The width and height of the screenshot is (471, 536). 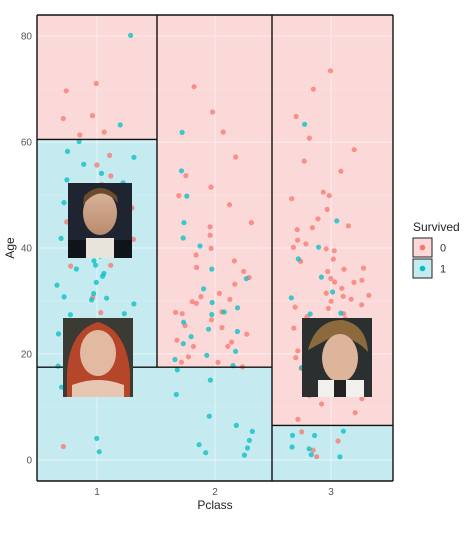 What do you see at coordinates (27, 354) in the screenshot?
I see `y-tick-label: 20` at bounding box center [27, 354].